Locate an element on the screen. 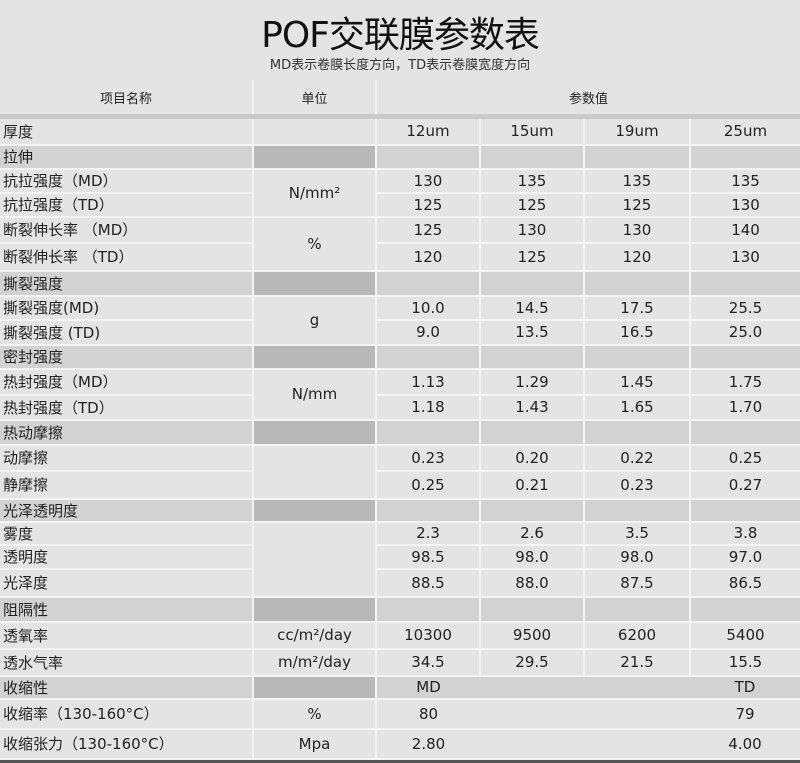 This screenshot has height=763, width=800. value-cell: 25um is located at coordinates (744, 131).